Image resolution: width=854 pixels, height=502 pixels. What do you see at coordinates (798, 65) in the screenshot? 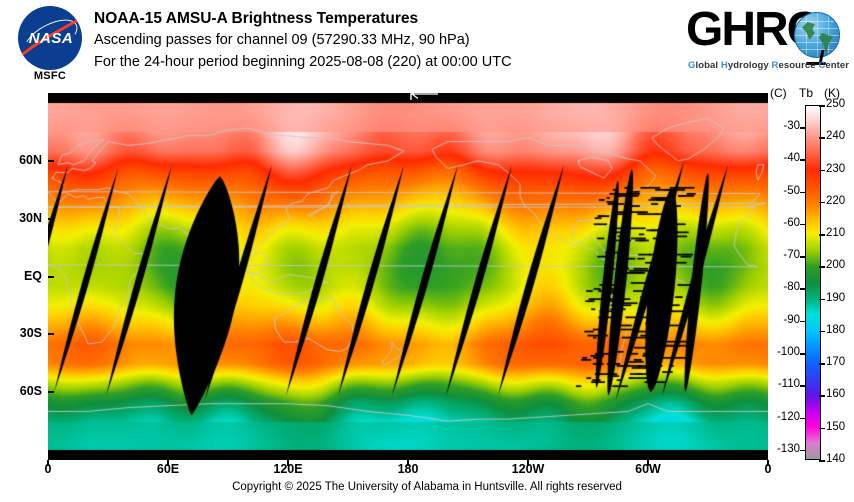
I see `ghrc-tagline-part: esource` at bounding box center [798, 65].